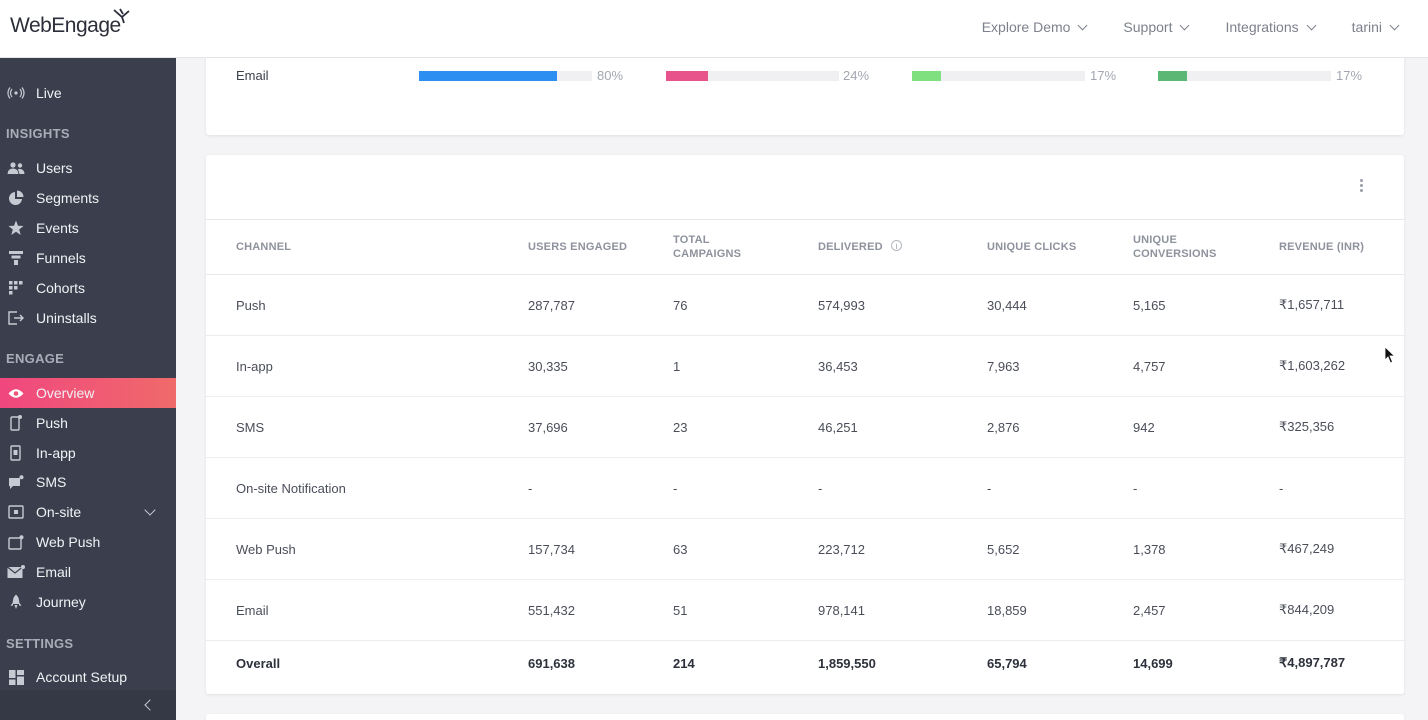  What do you see at coordinates (1390, 355) in the screenshot?
I see `mouse-cursor-icon` at bounding box center [1390, 355].